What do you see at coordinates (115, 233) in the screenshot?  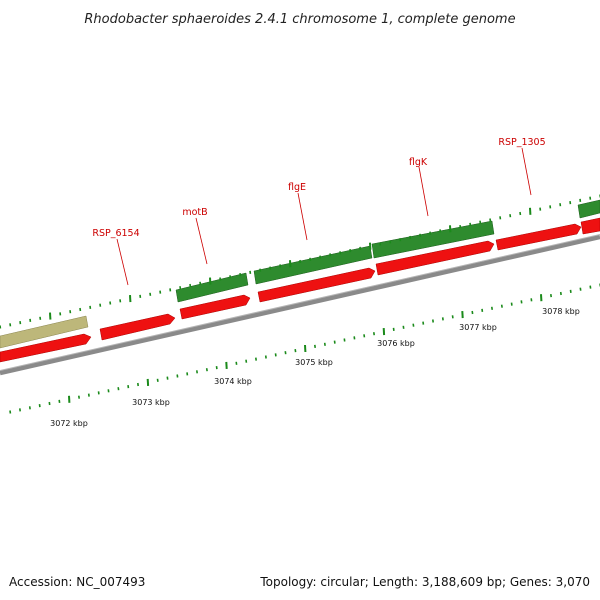 I see `gene-label-rsp6154: RSP_6154` at bounding box center [115, 233].